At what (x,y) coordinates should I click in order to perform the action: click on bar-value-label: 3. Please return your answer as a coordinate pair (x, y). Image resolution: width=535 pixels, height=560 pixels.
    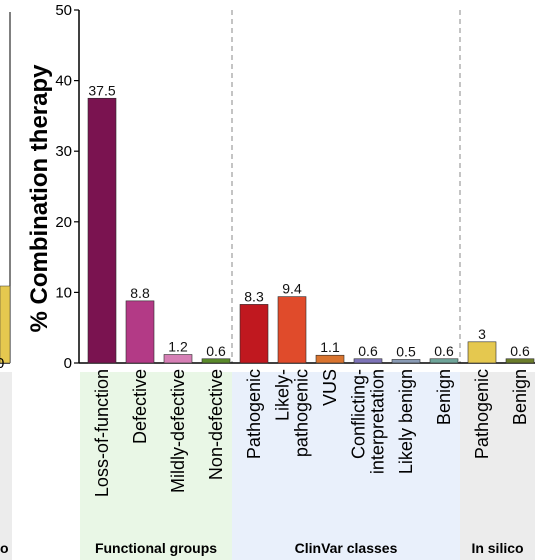
    Looking at the image, I should click on (482, 334).